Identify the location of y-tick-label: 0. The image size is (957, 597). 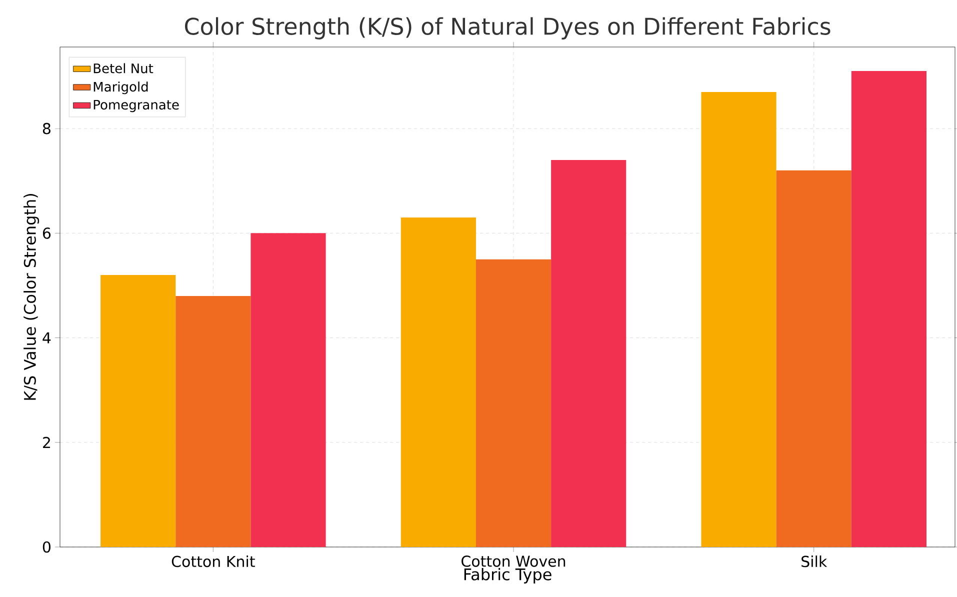
(46, 547).